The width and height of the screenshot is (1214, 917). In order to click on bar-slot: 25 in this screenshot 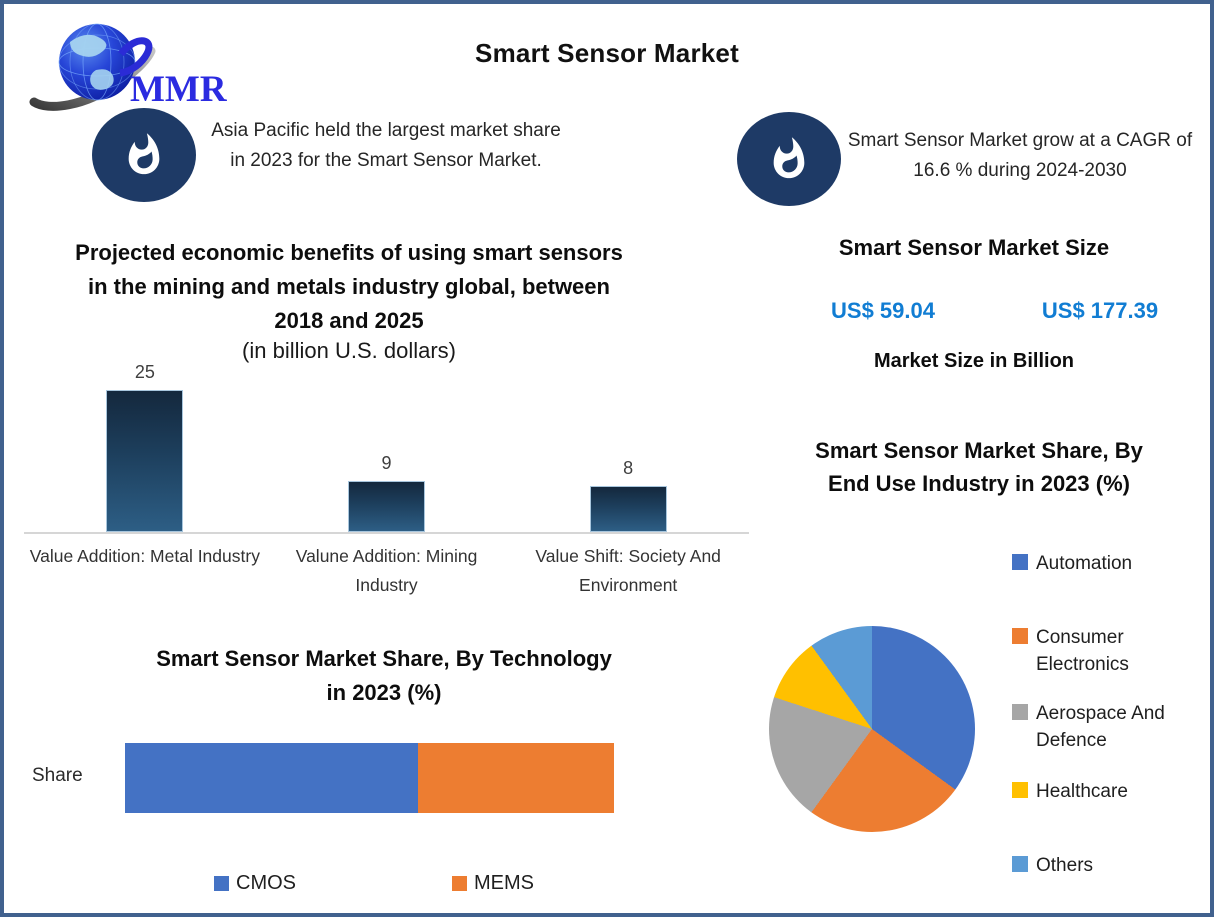, I will do `click(145, 446)`.